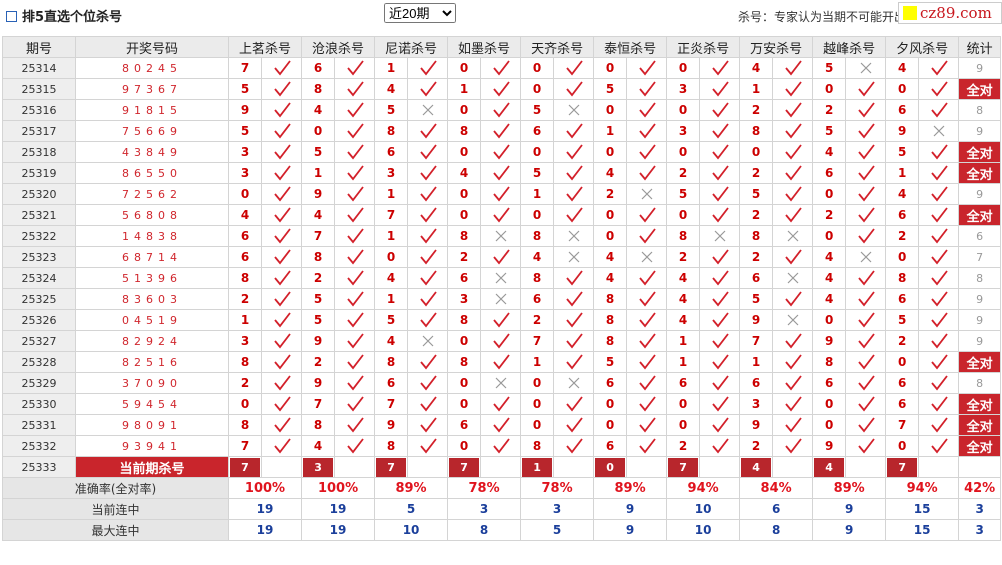 Image resolution: width=1002 pixels, height=565 pixels. What do you see at coordinates (265, 530) in the screenshot?
I see `summary-value: 19` at bounding box center [265, 530].